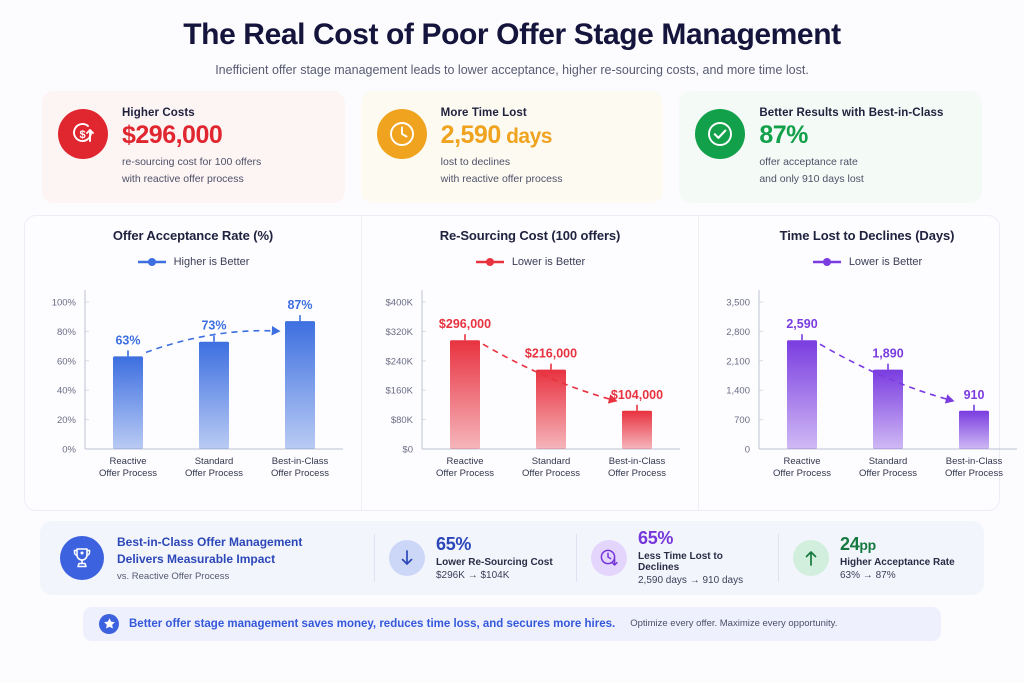  What do you see at coordinates (475, 162) in the screenshot?
I see `kpi-desc-line1: lost to declines` at bounding box center [475, 162].